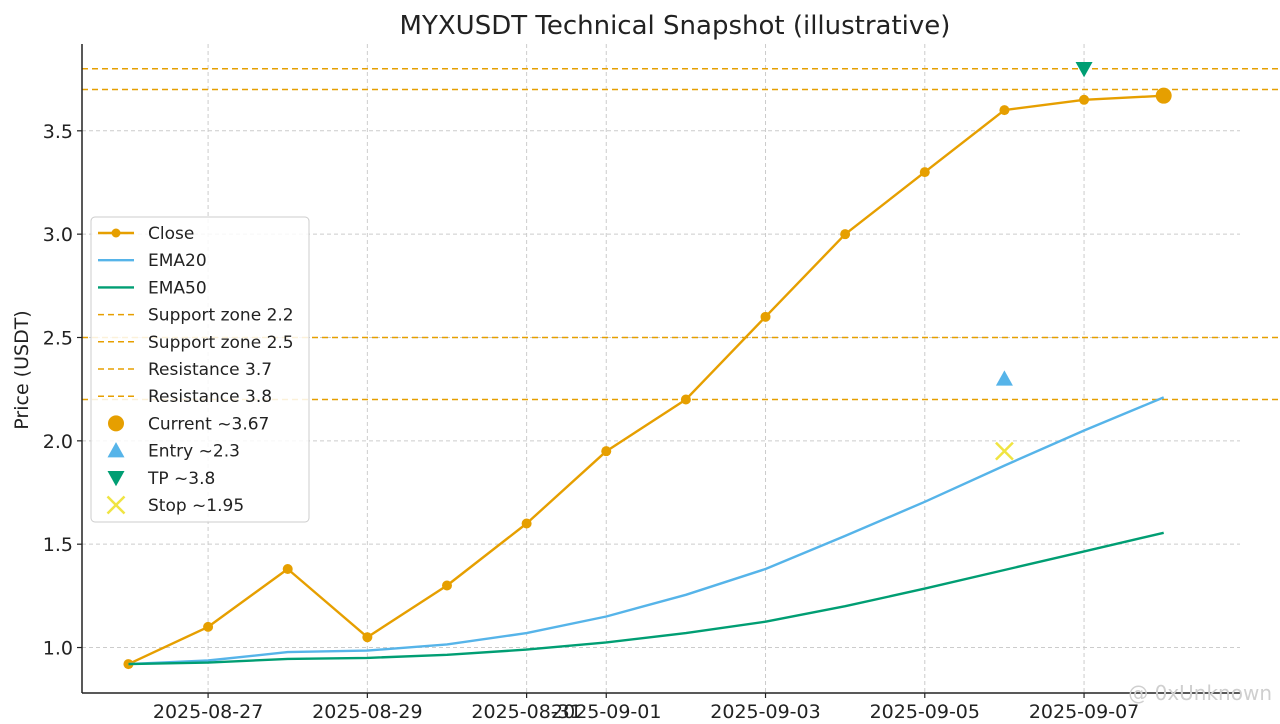 This screenshot has width=1280, height=724. I want to click on legend-entry: Resistance 3.8, so click(185, 397).